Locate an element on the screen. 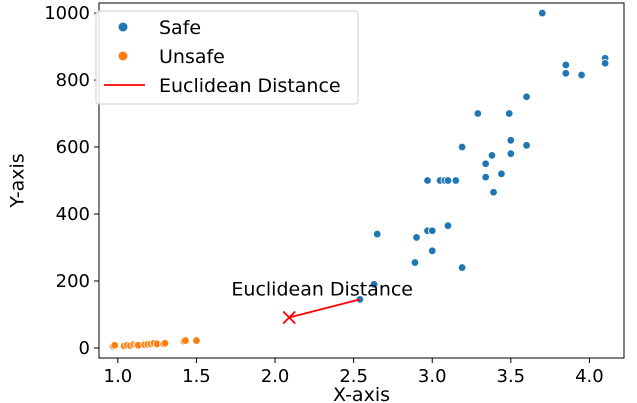  x-tick-label: 2.0 is located at coordinates (275, 376).